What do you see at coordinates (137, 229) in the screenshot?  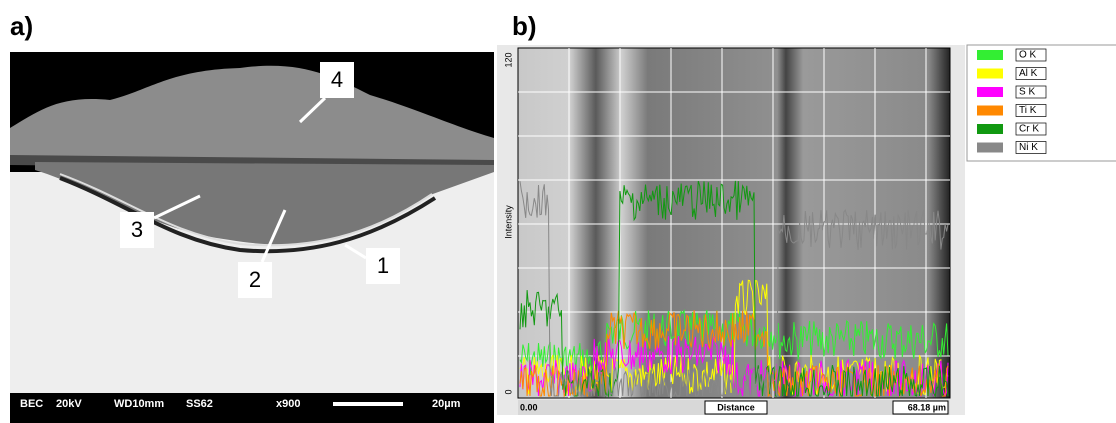 I see `marker: 3` at bounding box center [137, 229].